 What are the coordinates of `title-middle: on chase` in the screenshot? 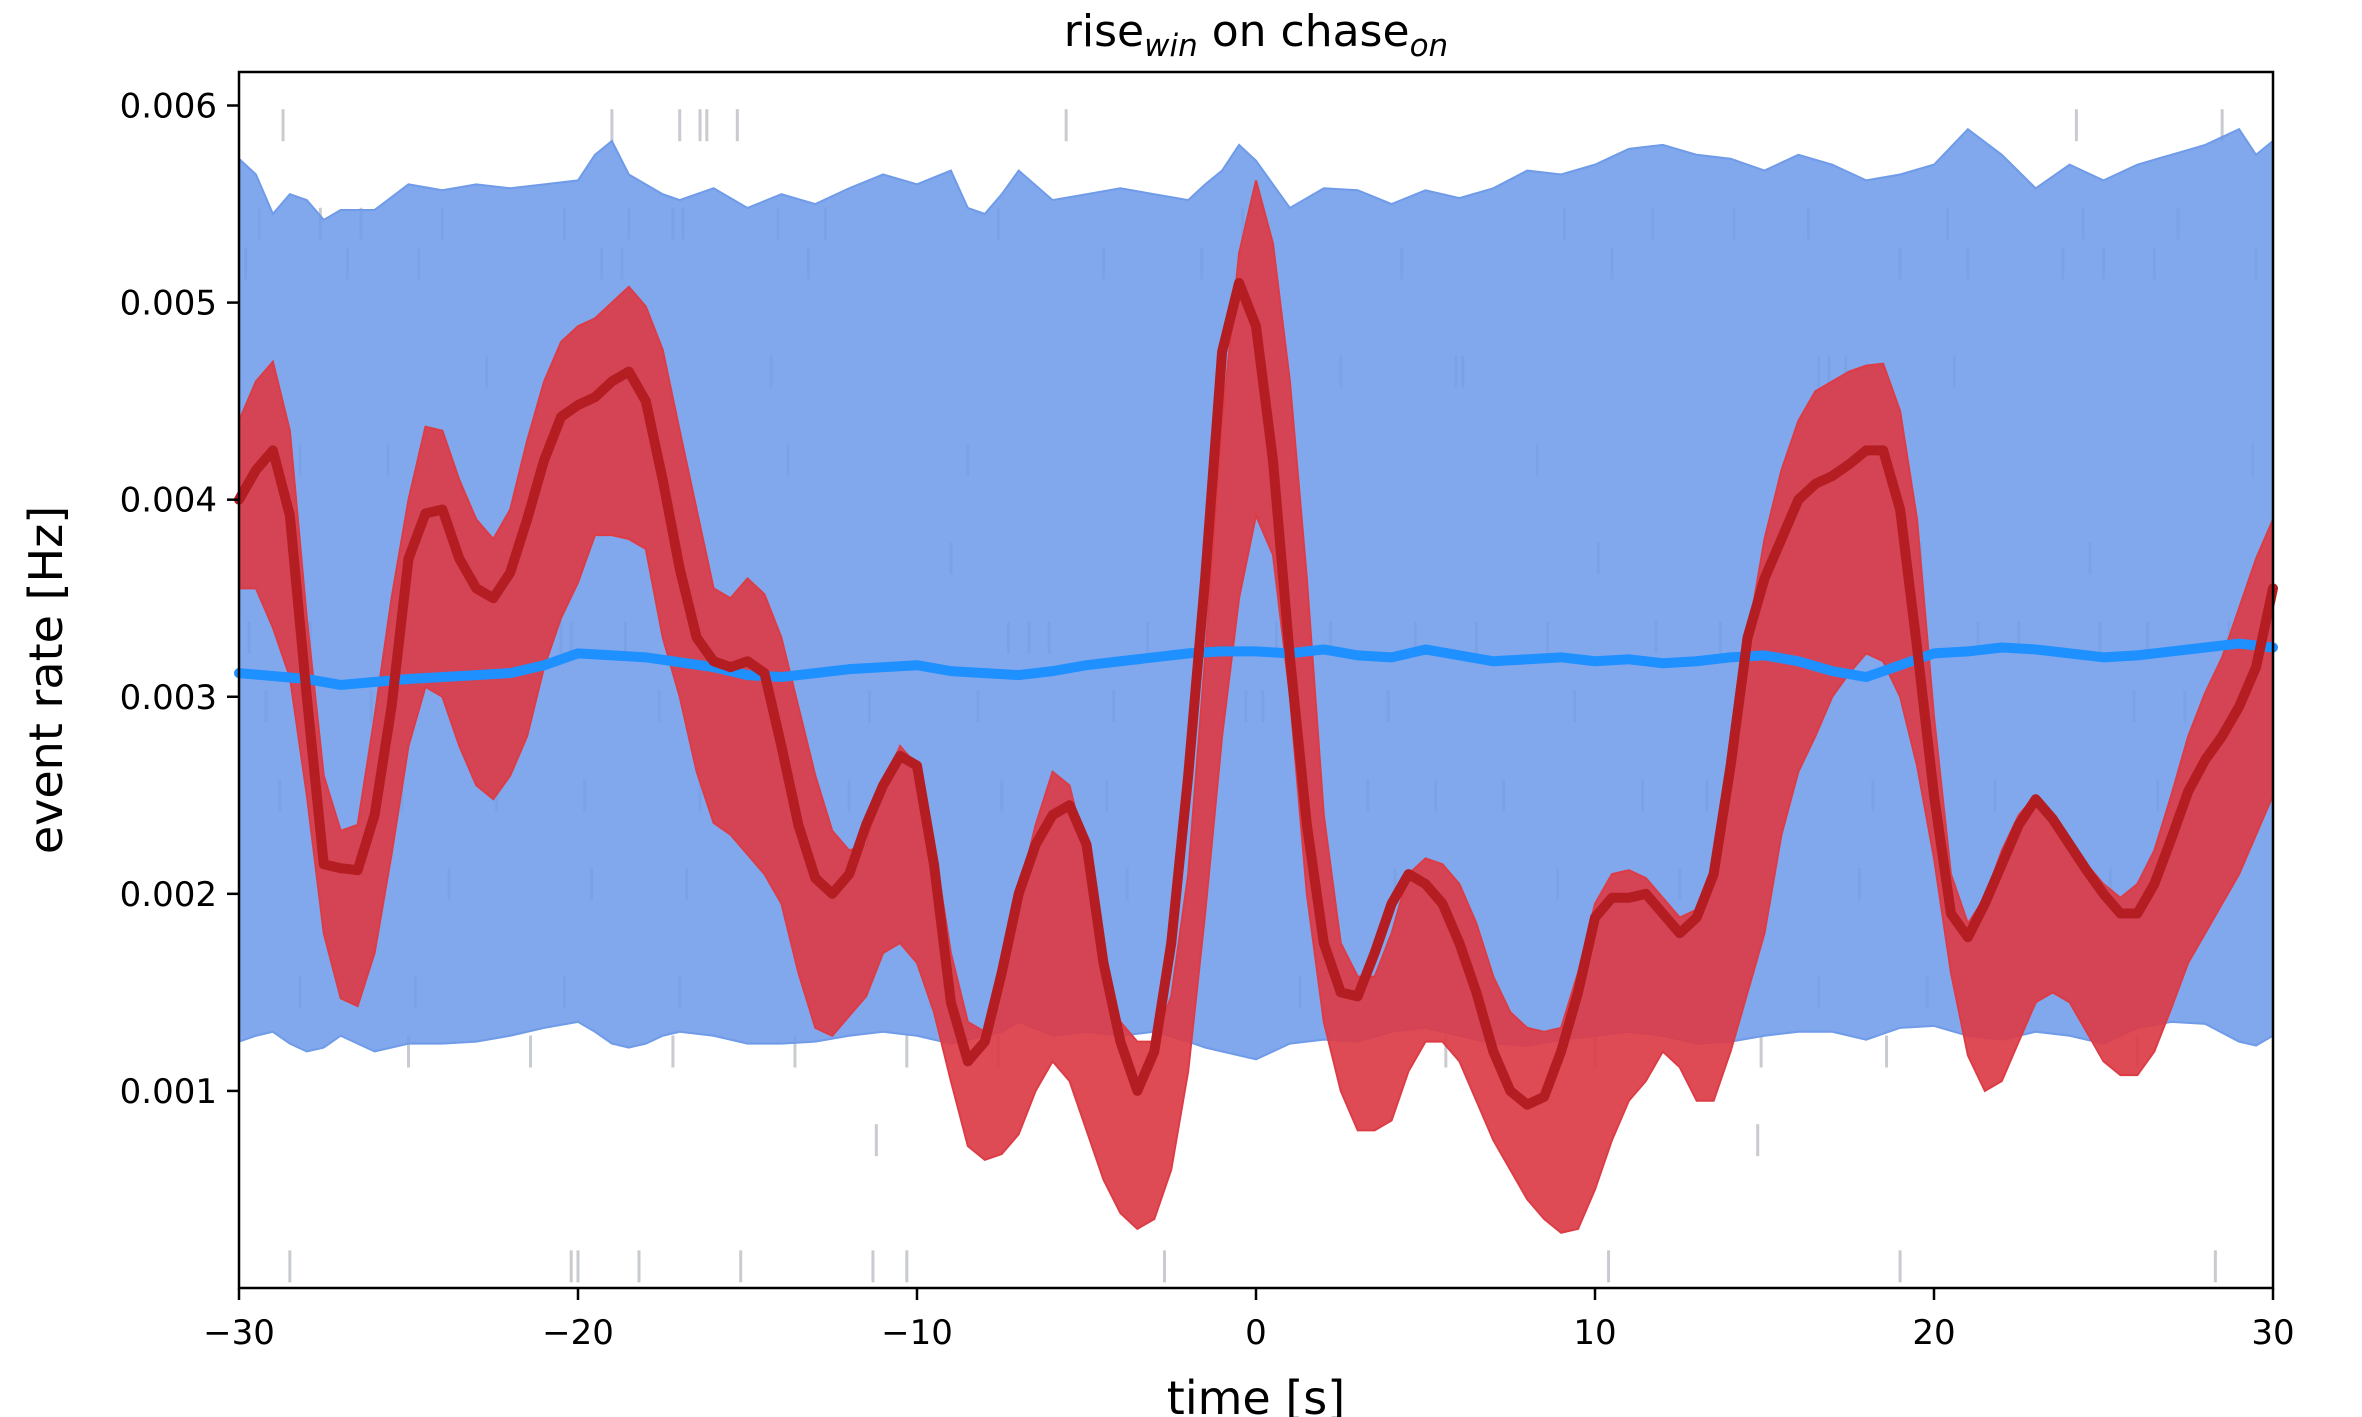 It's located at (1304, 31).